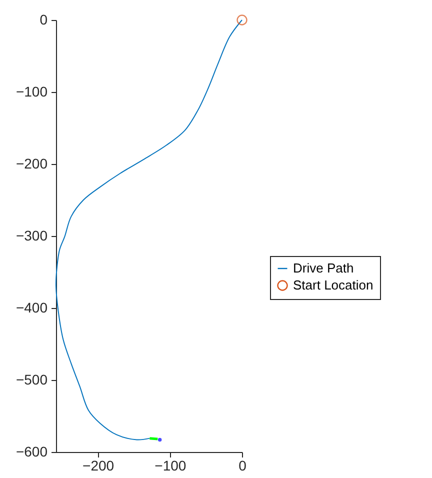 The image size is (432, 478). Describe the element at coordinates (32, 164) in the screenshot. I see `y-tick-label: −200` at that location.